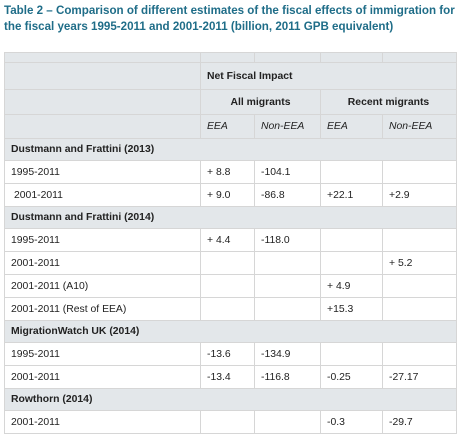 The width and height of the screenshot is (460, 434). What do you see at coordinates (287, 195) in the screenshot?
I see `value-cell: -86.8` at bounding box center [287, 195].